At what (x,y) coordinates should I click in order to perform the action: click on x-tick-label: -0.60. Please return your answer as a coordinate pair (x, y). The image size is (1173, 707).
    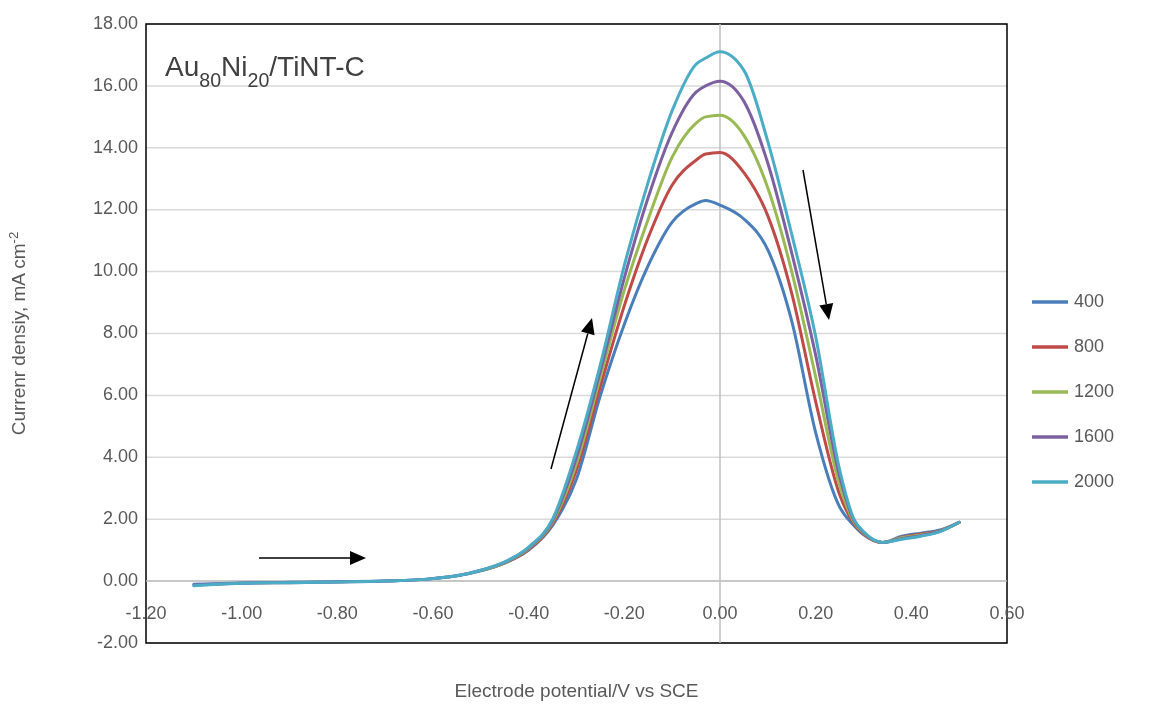
    Looking at the image, I should click on (433, 613).